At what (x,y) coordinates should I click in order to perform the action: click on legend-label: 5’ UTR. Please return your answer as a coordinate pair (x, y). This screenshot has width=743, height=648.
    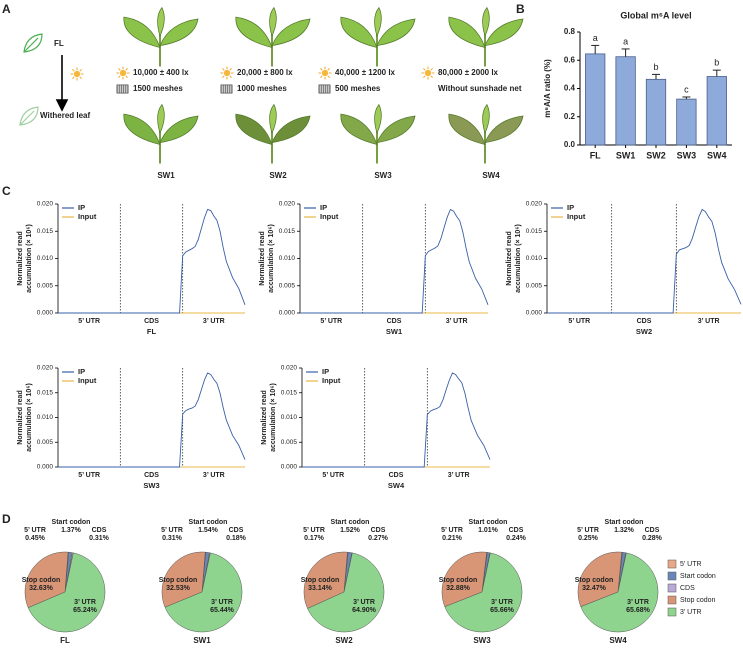
    Looking at the image, I should click on (691, 564).